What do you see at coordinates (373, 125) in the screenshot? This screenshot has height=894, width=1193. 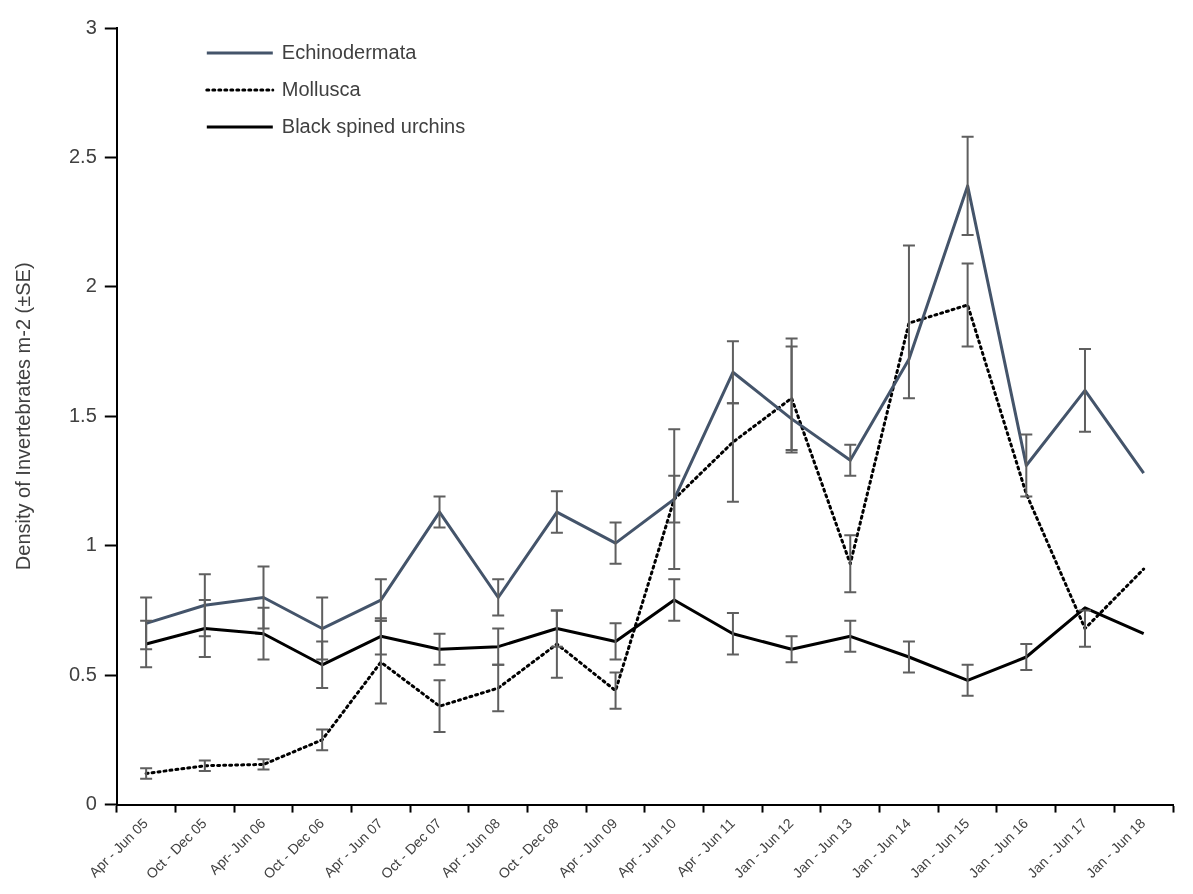 I see `legend-label: Black spined urchins` at bounding box center [373, 125].